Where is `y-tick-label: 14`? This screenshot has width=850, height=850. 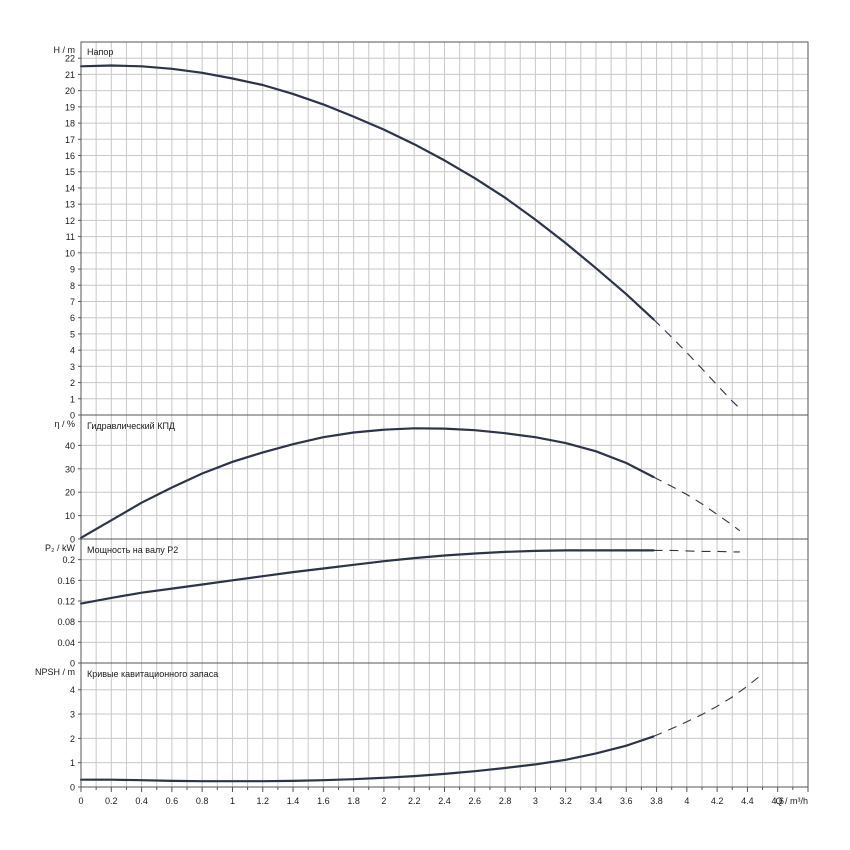 y-tick-label: 14 is located at coordinates (70, 188).